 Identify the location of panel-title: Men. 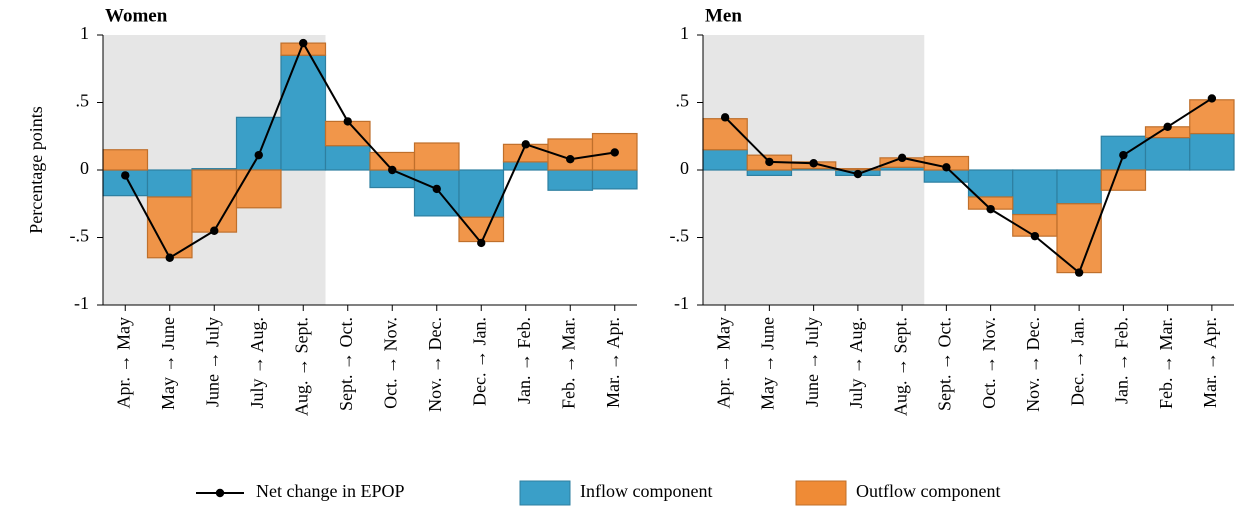
(723, 15).